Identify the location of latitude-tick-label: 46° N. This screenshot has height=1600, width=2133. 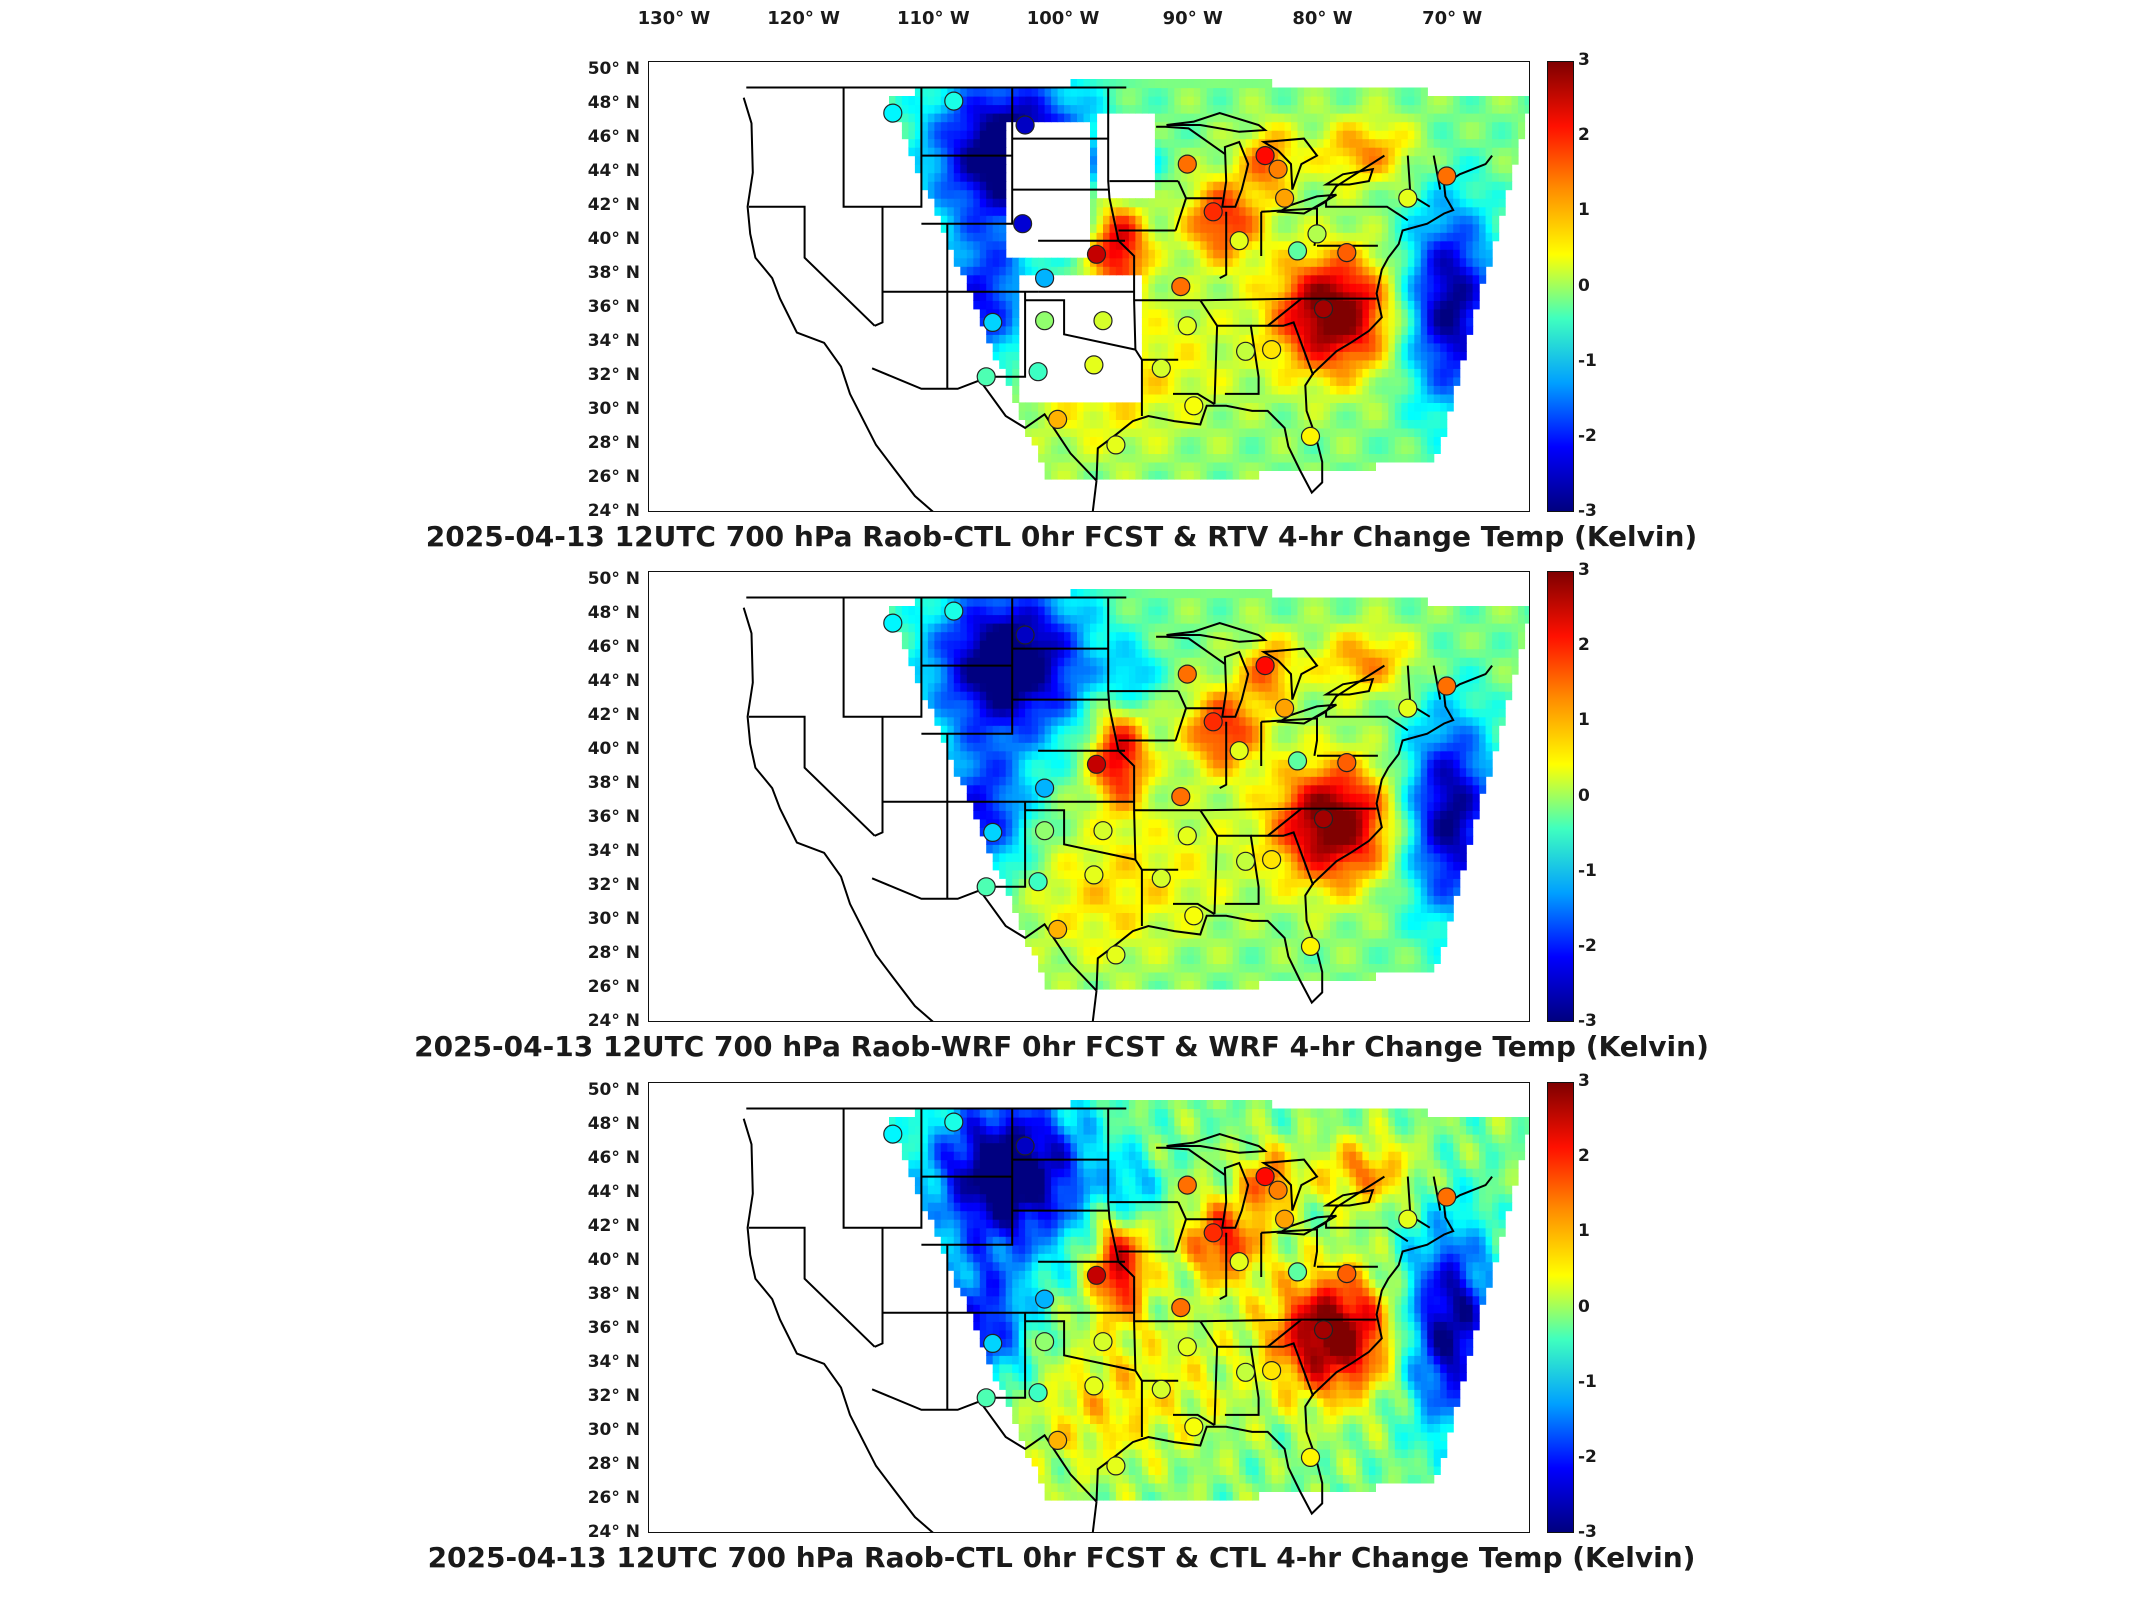
(613, 1157).